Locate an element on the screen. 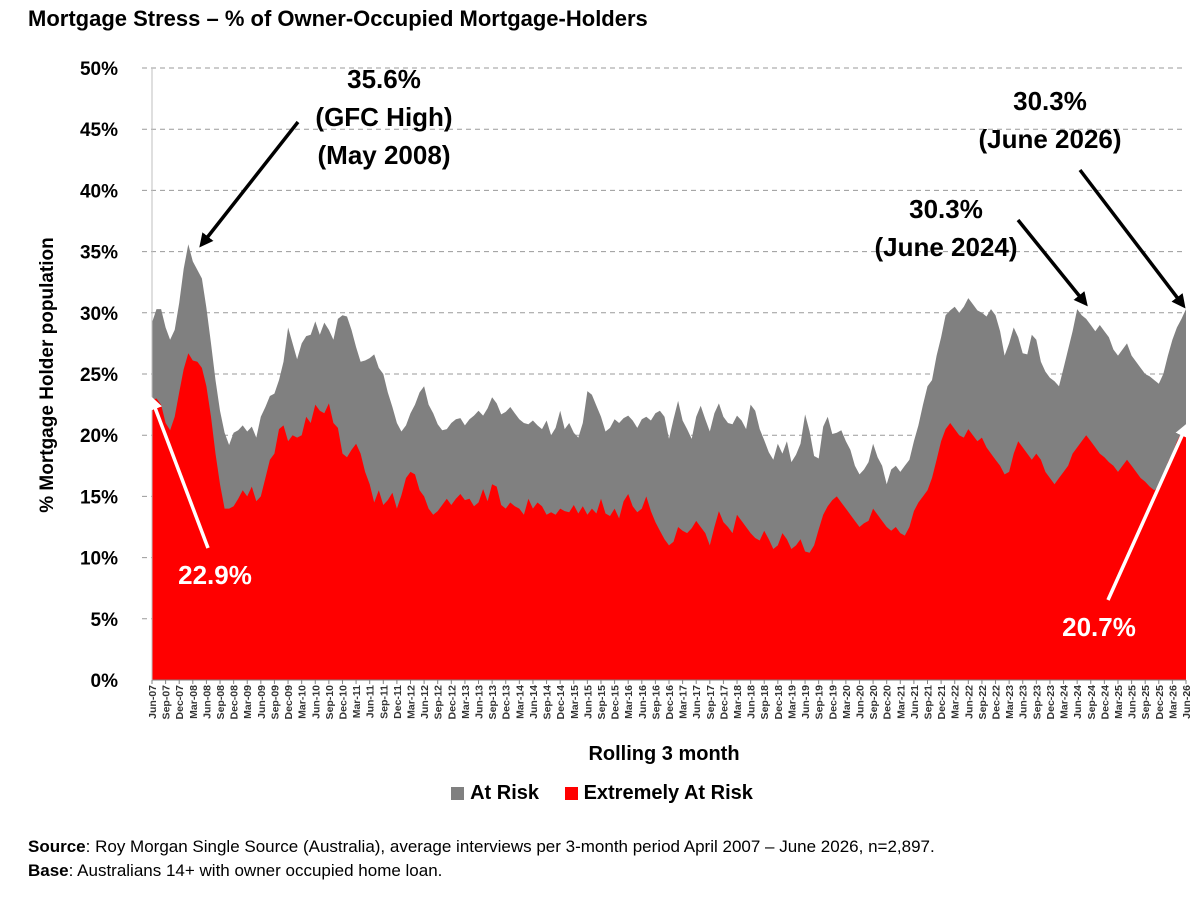  x-tick-label: Jun-20 is located at coordinates (861, 702).